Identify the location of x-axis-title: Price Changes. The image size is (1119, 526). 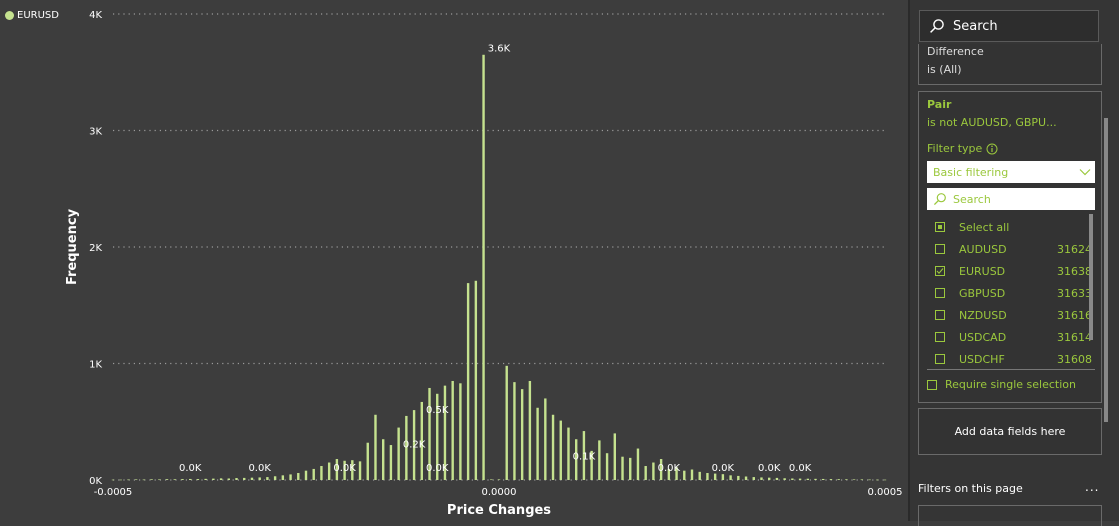
(499, 510).